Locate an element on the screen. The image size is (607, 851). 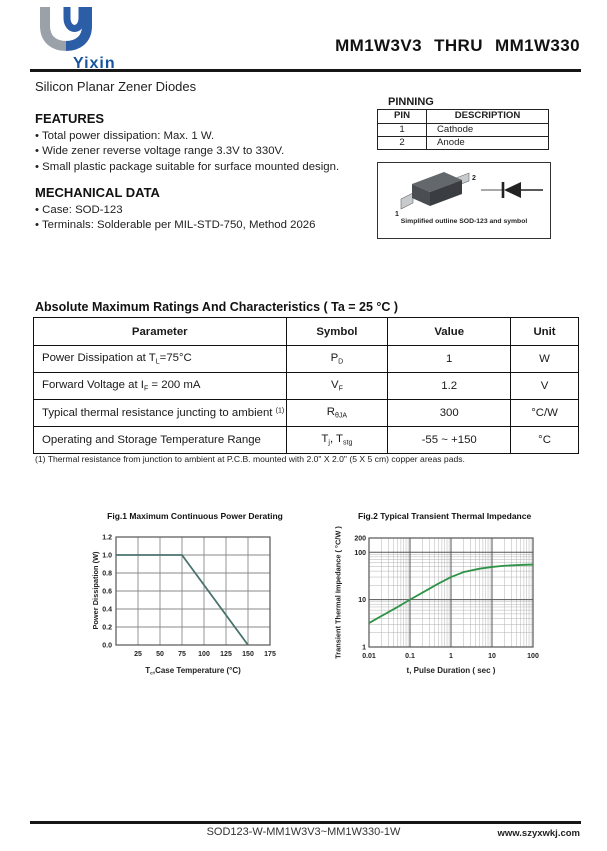
pin-column-header: PIN is located at coordinates (402, 116).